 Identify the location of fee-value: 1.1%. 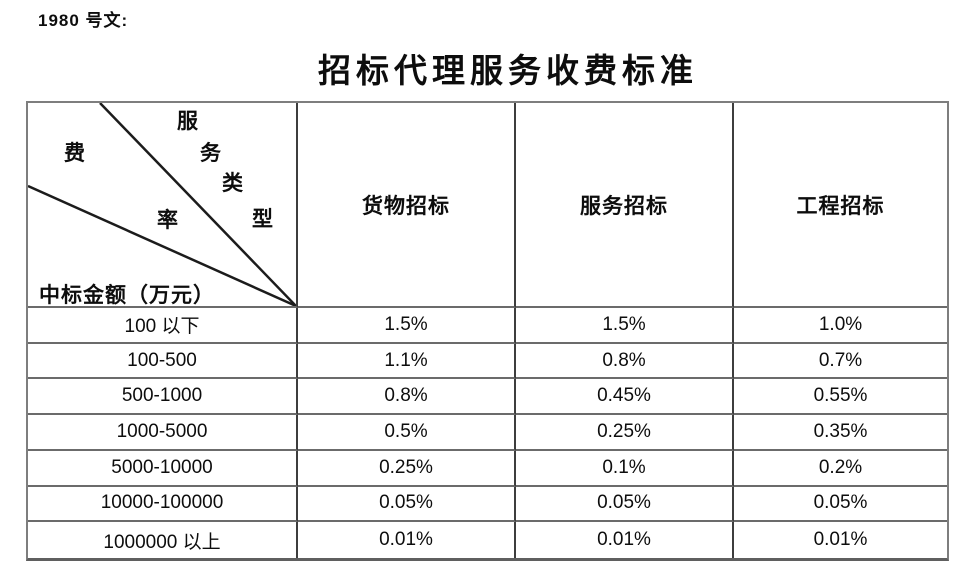
(407, 361).